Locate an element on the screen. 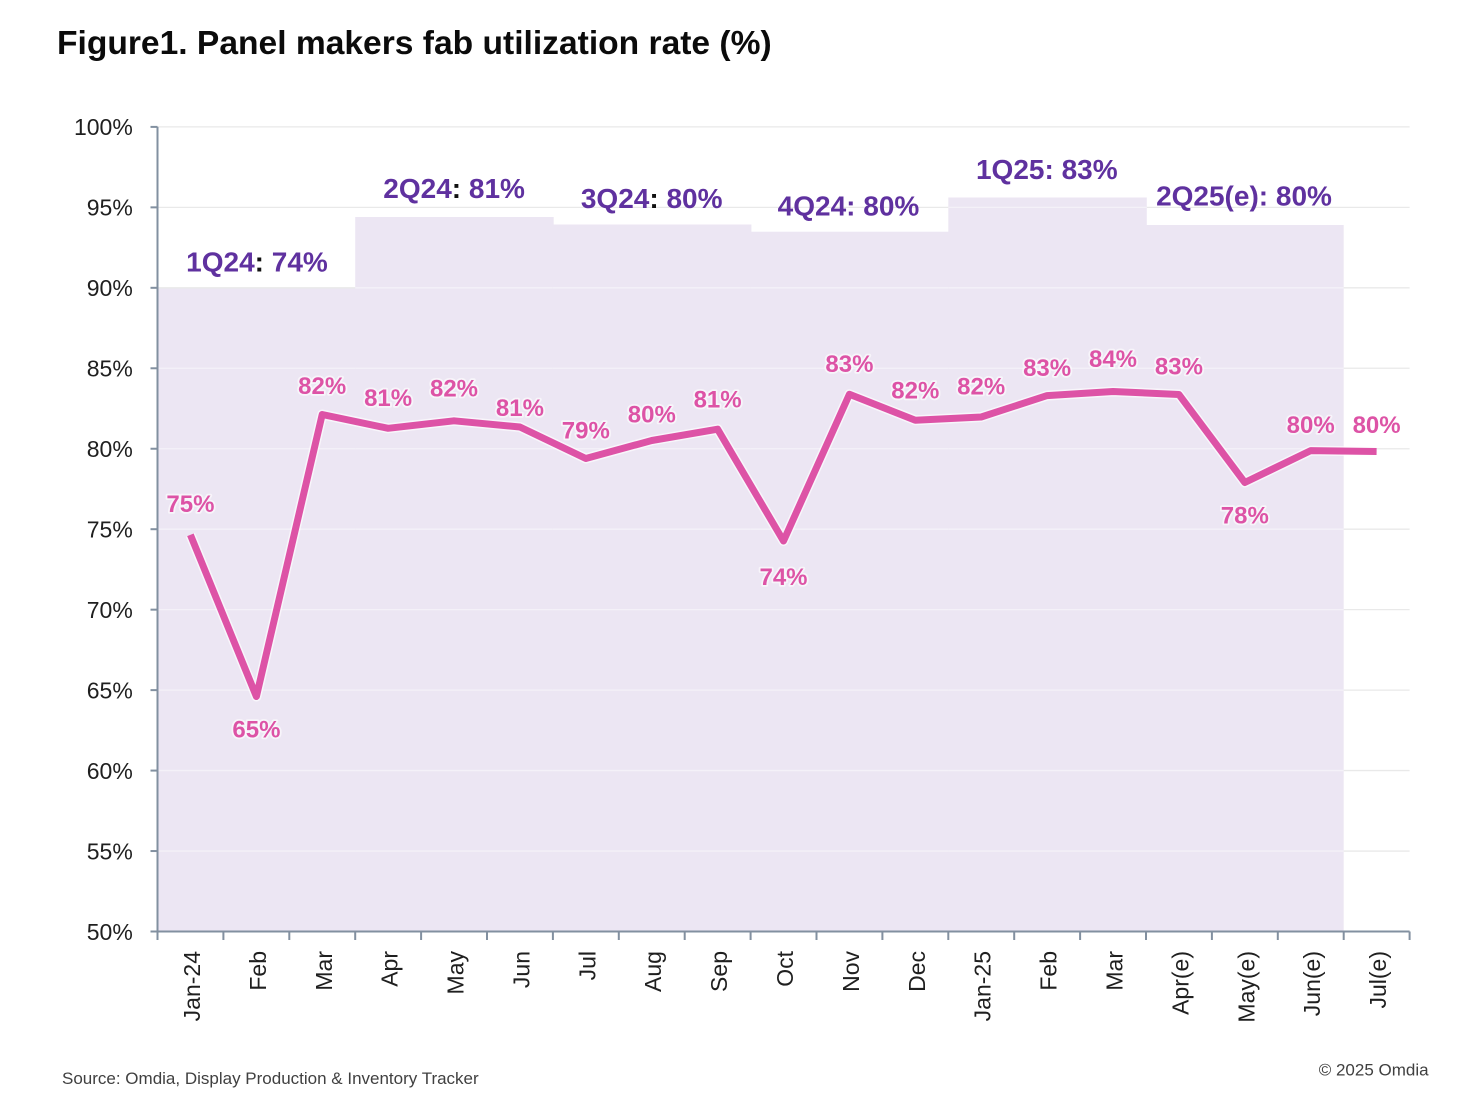  svg-text: Dec is located at coordinates (917, 971).